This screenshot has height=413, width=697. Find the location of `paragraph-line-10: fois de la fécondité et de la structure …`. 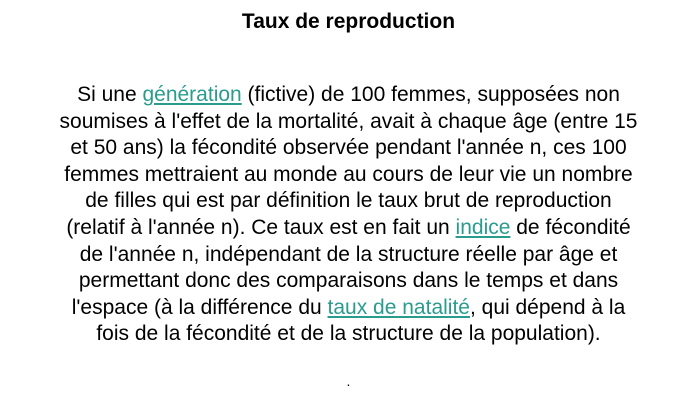

paragraph-line-10: fois de la fécondité et de la structure … is located at coordinates (348, 334).